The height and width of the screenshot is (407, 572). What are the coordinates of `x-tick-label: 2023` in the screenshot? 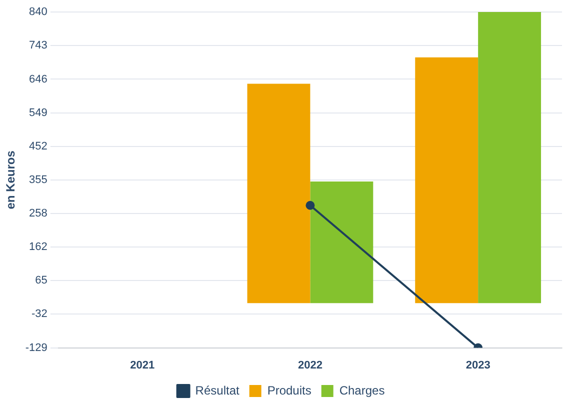 It's located at (478, 365).